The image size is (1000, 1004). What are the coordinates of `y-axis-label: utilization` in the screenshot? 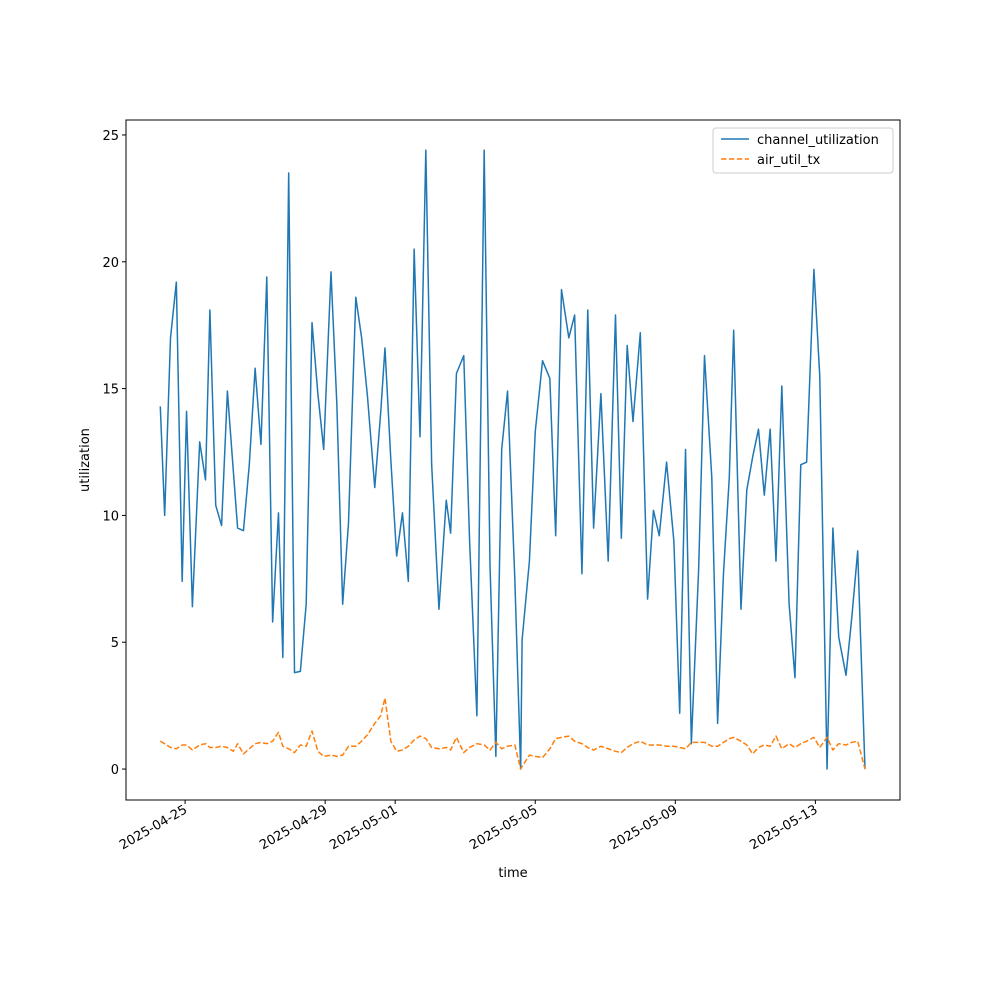 It's located at (85, 460).